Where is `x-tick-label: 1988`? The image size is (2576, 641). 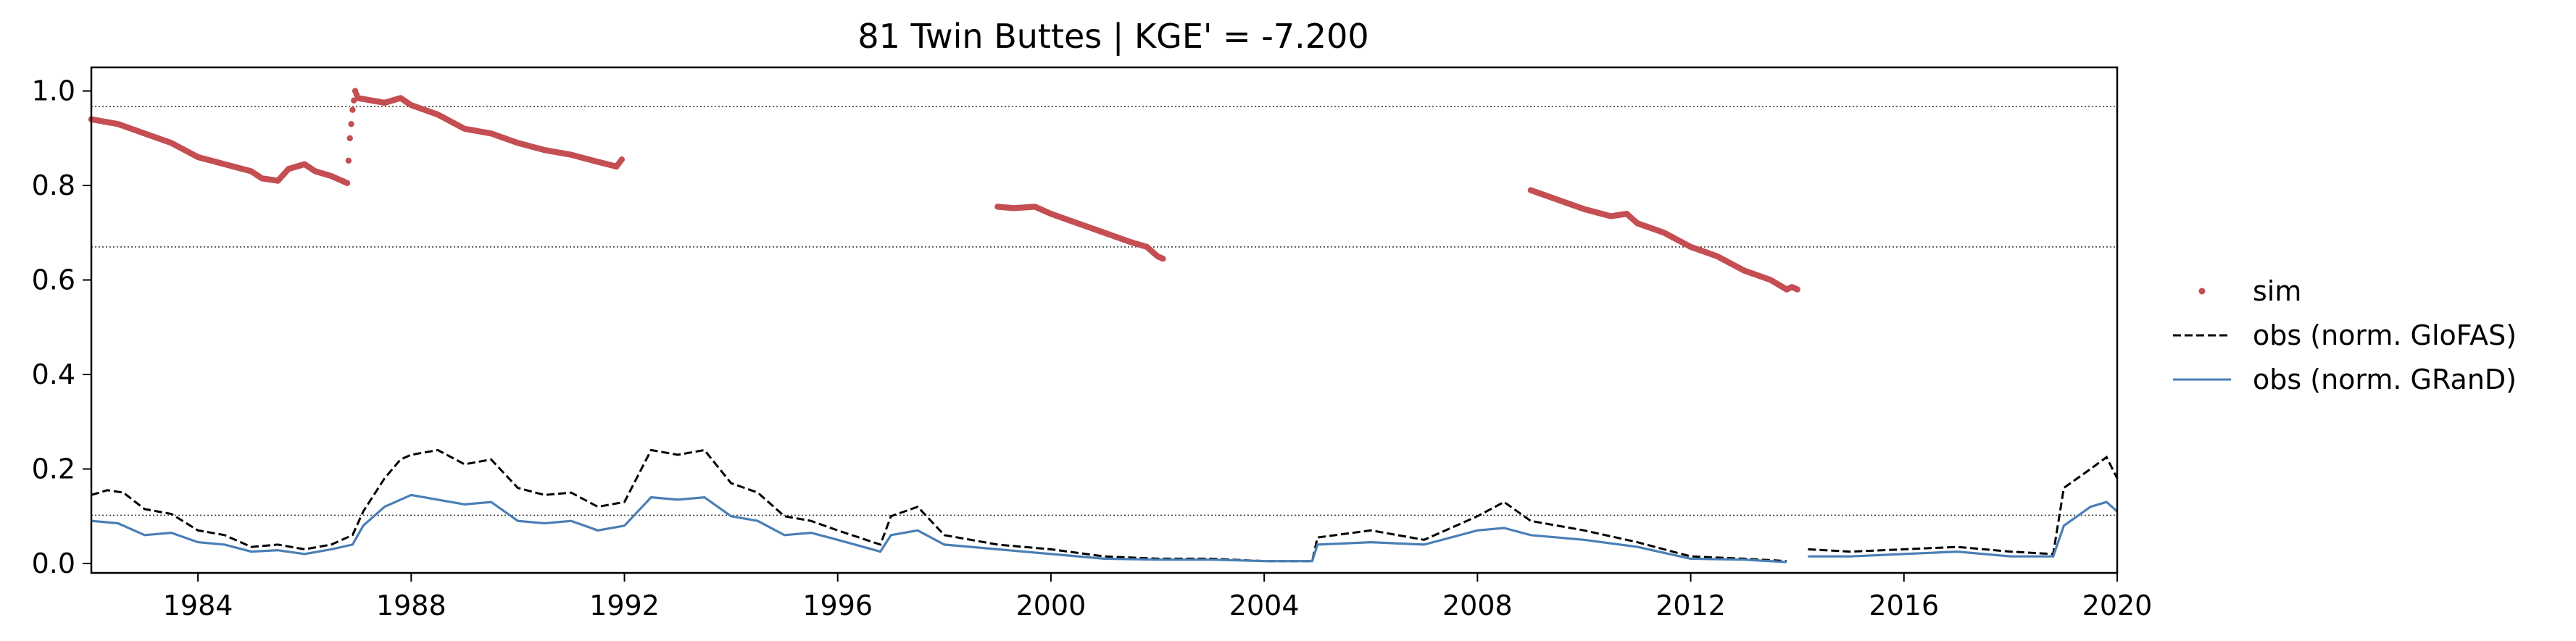
x-tick-label: 1988 is located at coordinates (411, 605).